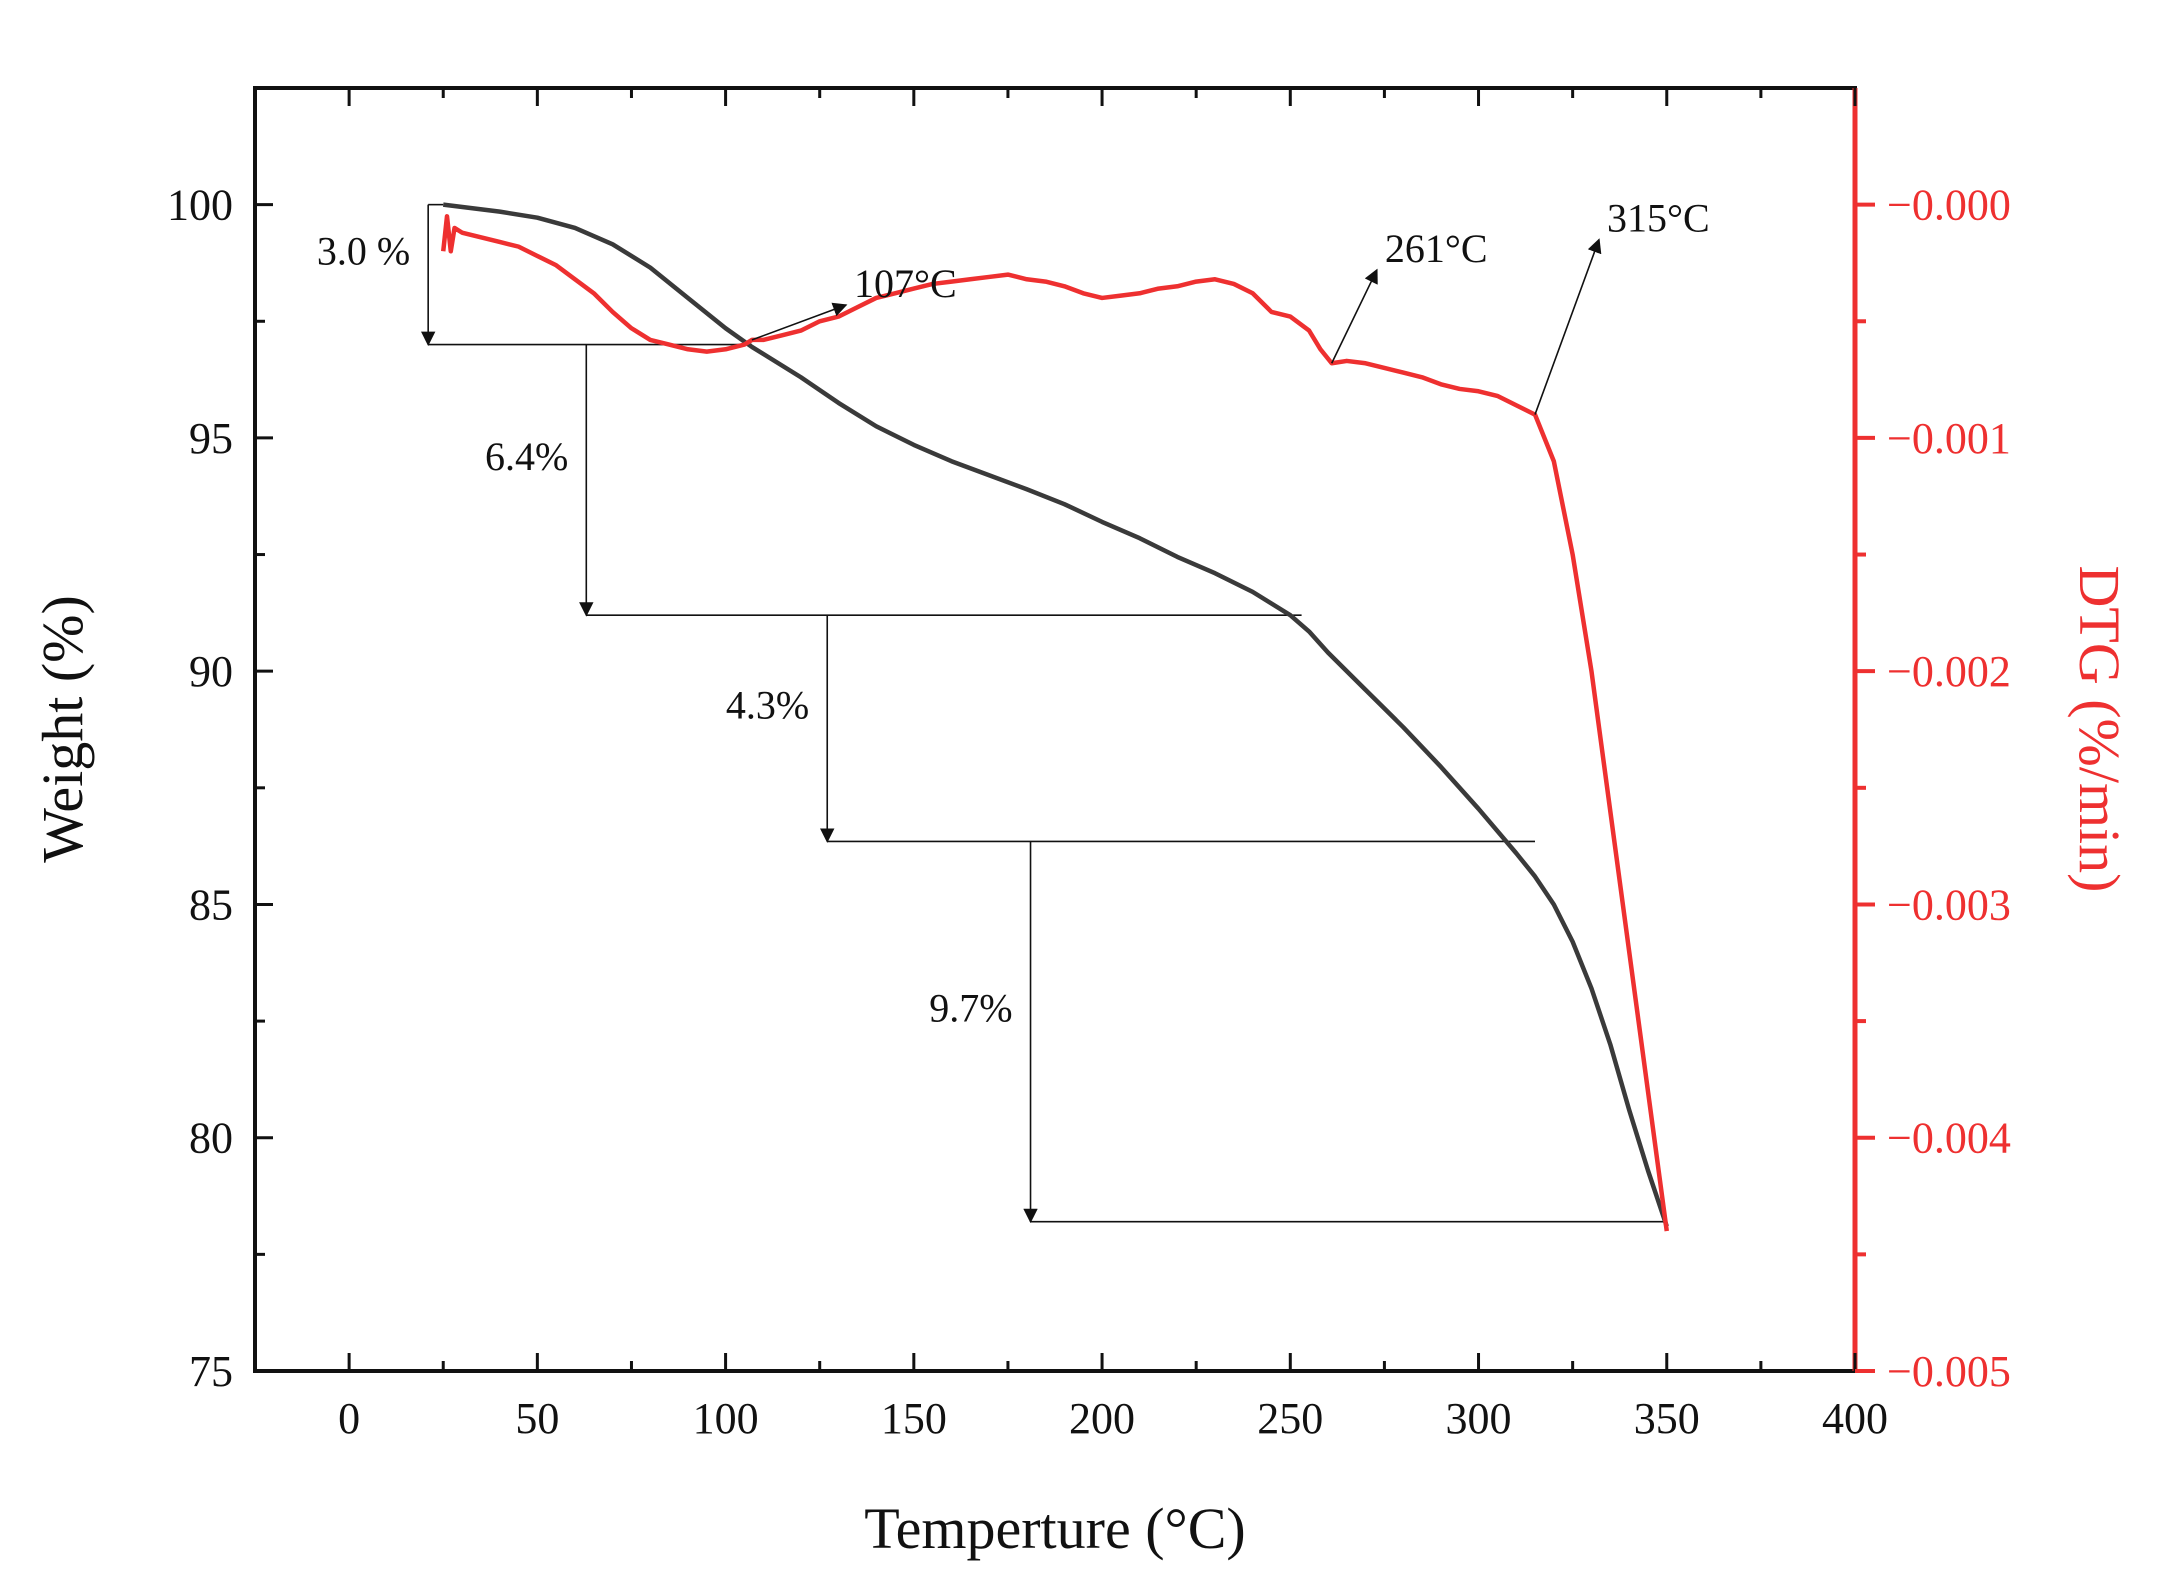 The width and height of the screenshot is (2167, 1576). I want to click on x-tick-label: 0, so click(349, 1418).